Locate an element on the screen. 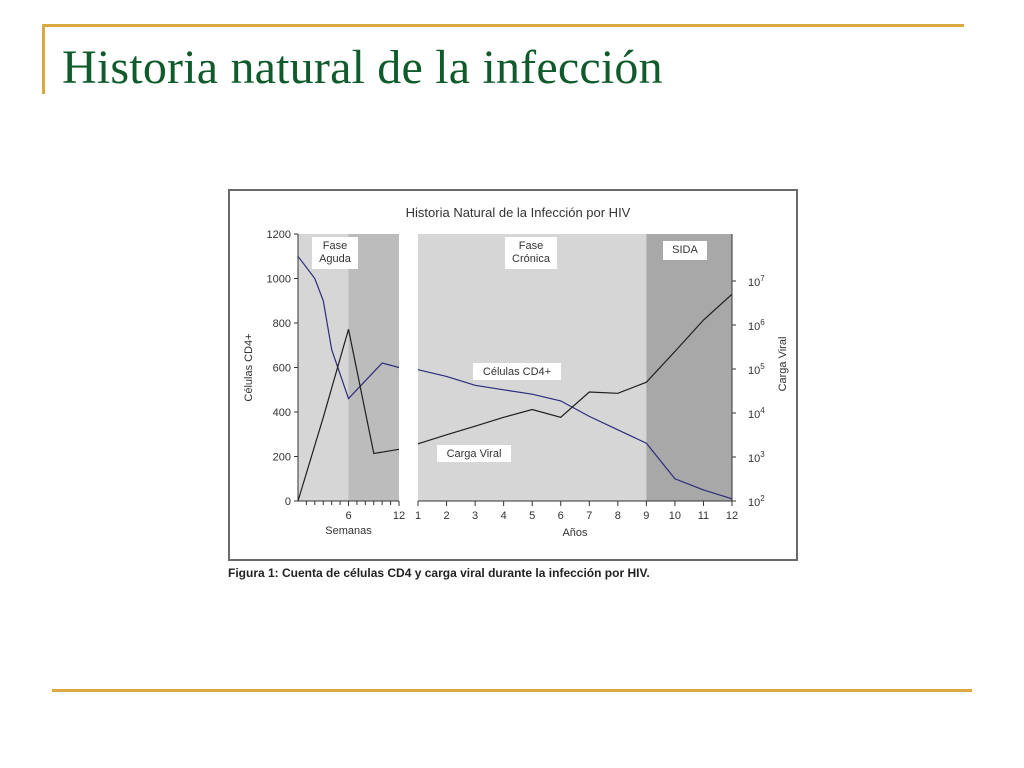 The width and height of the screenshot is (1024, 768). top-accent-line is located at coordinates (503, 25).